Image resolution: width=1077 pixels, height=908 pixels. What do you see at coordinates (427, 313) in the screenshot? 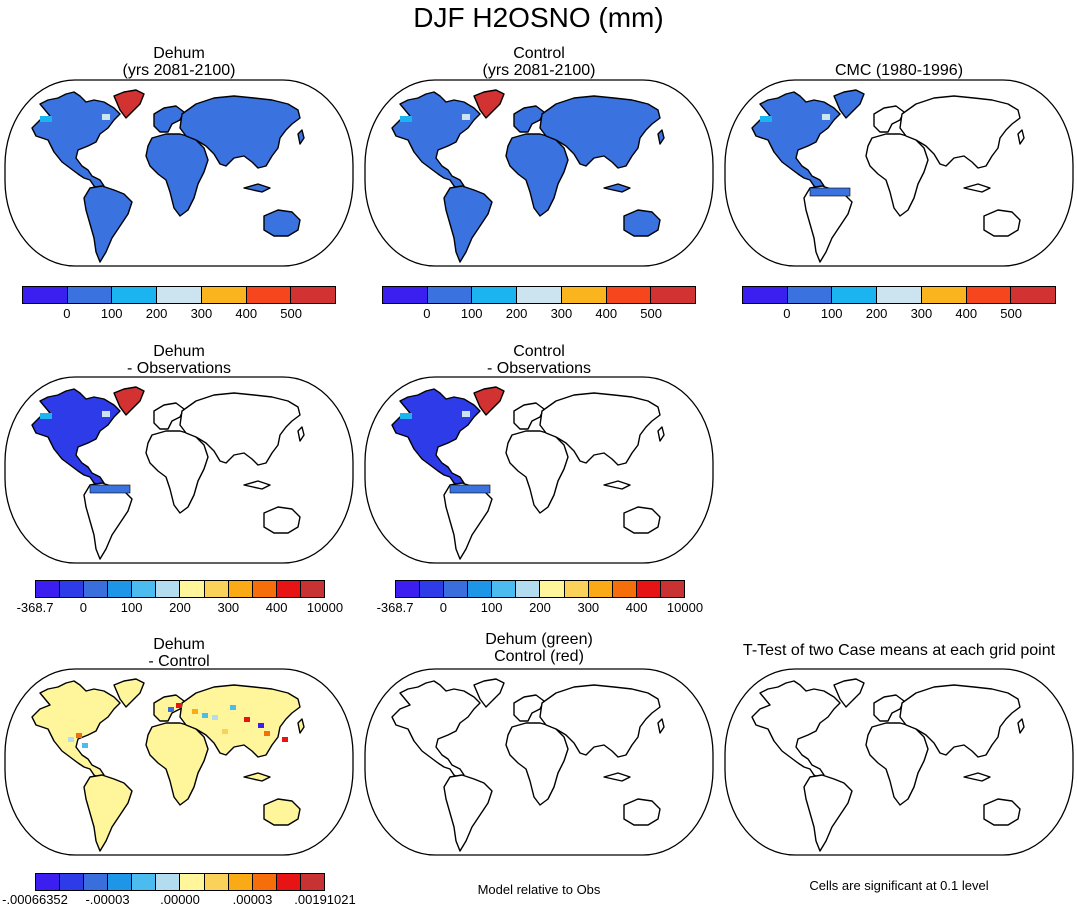
I see `colorbar-tick-label: 0` at bounding box center [427, 313].